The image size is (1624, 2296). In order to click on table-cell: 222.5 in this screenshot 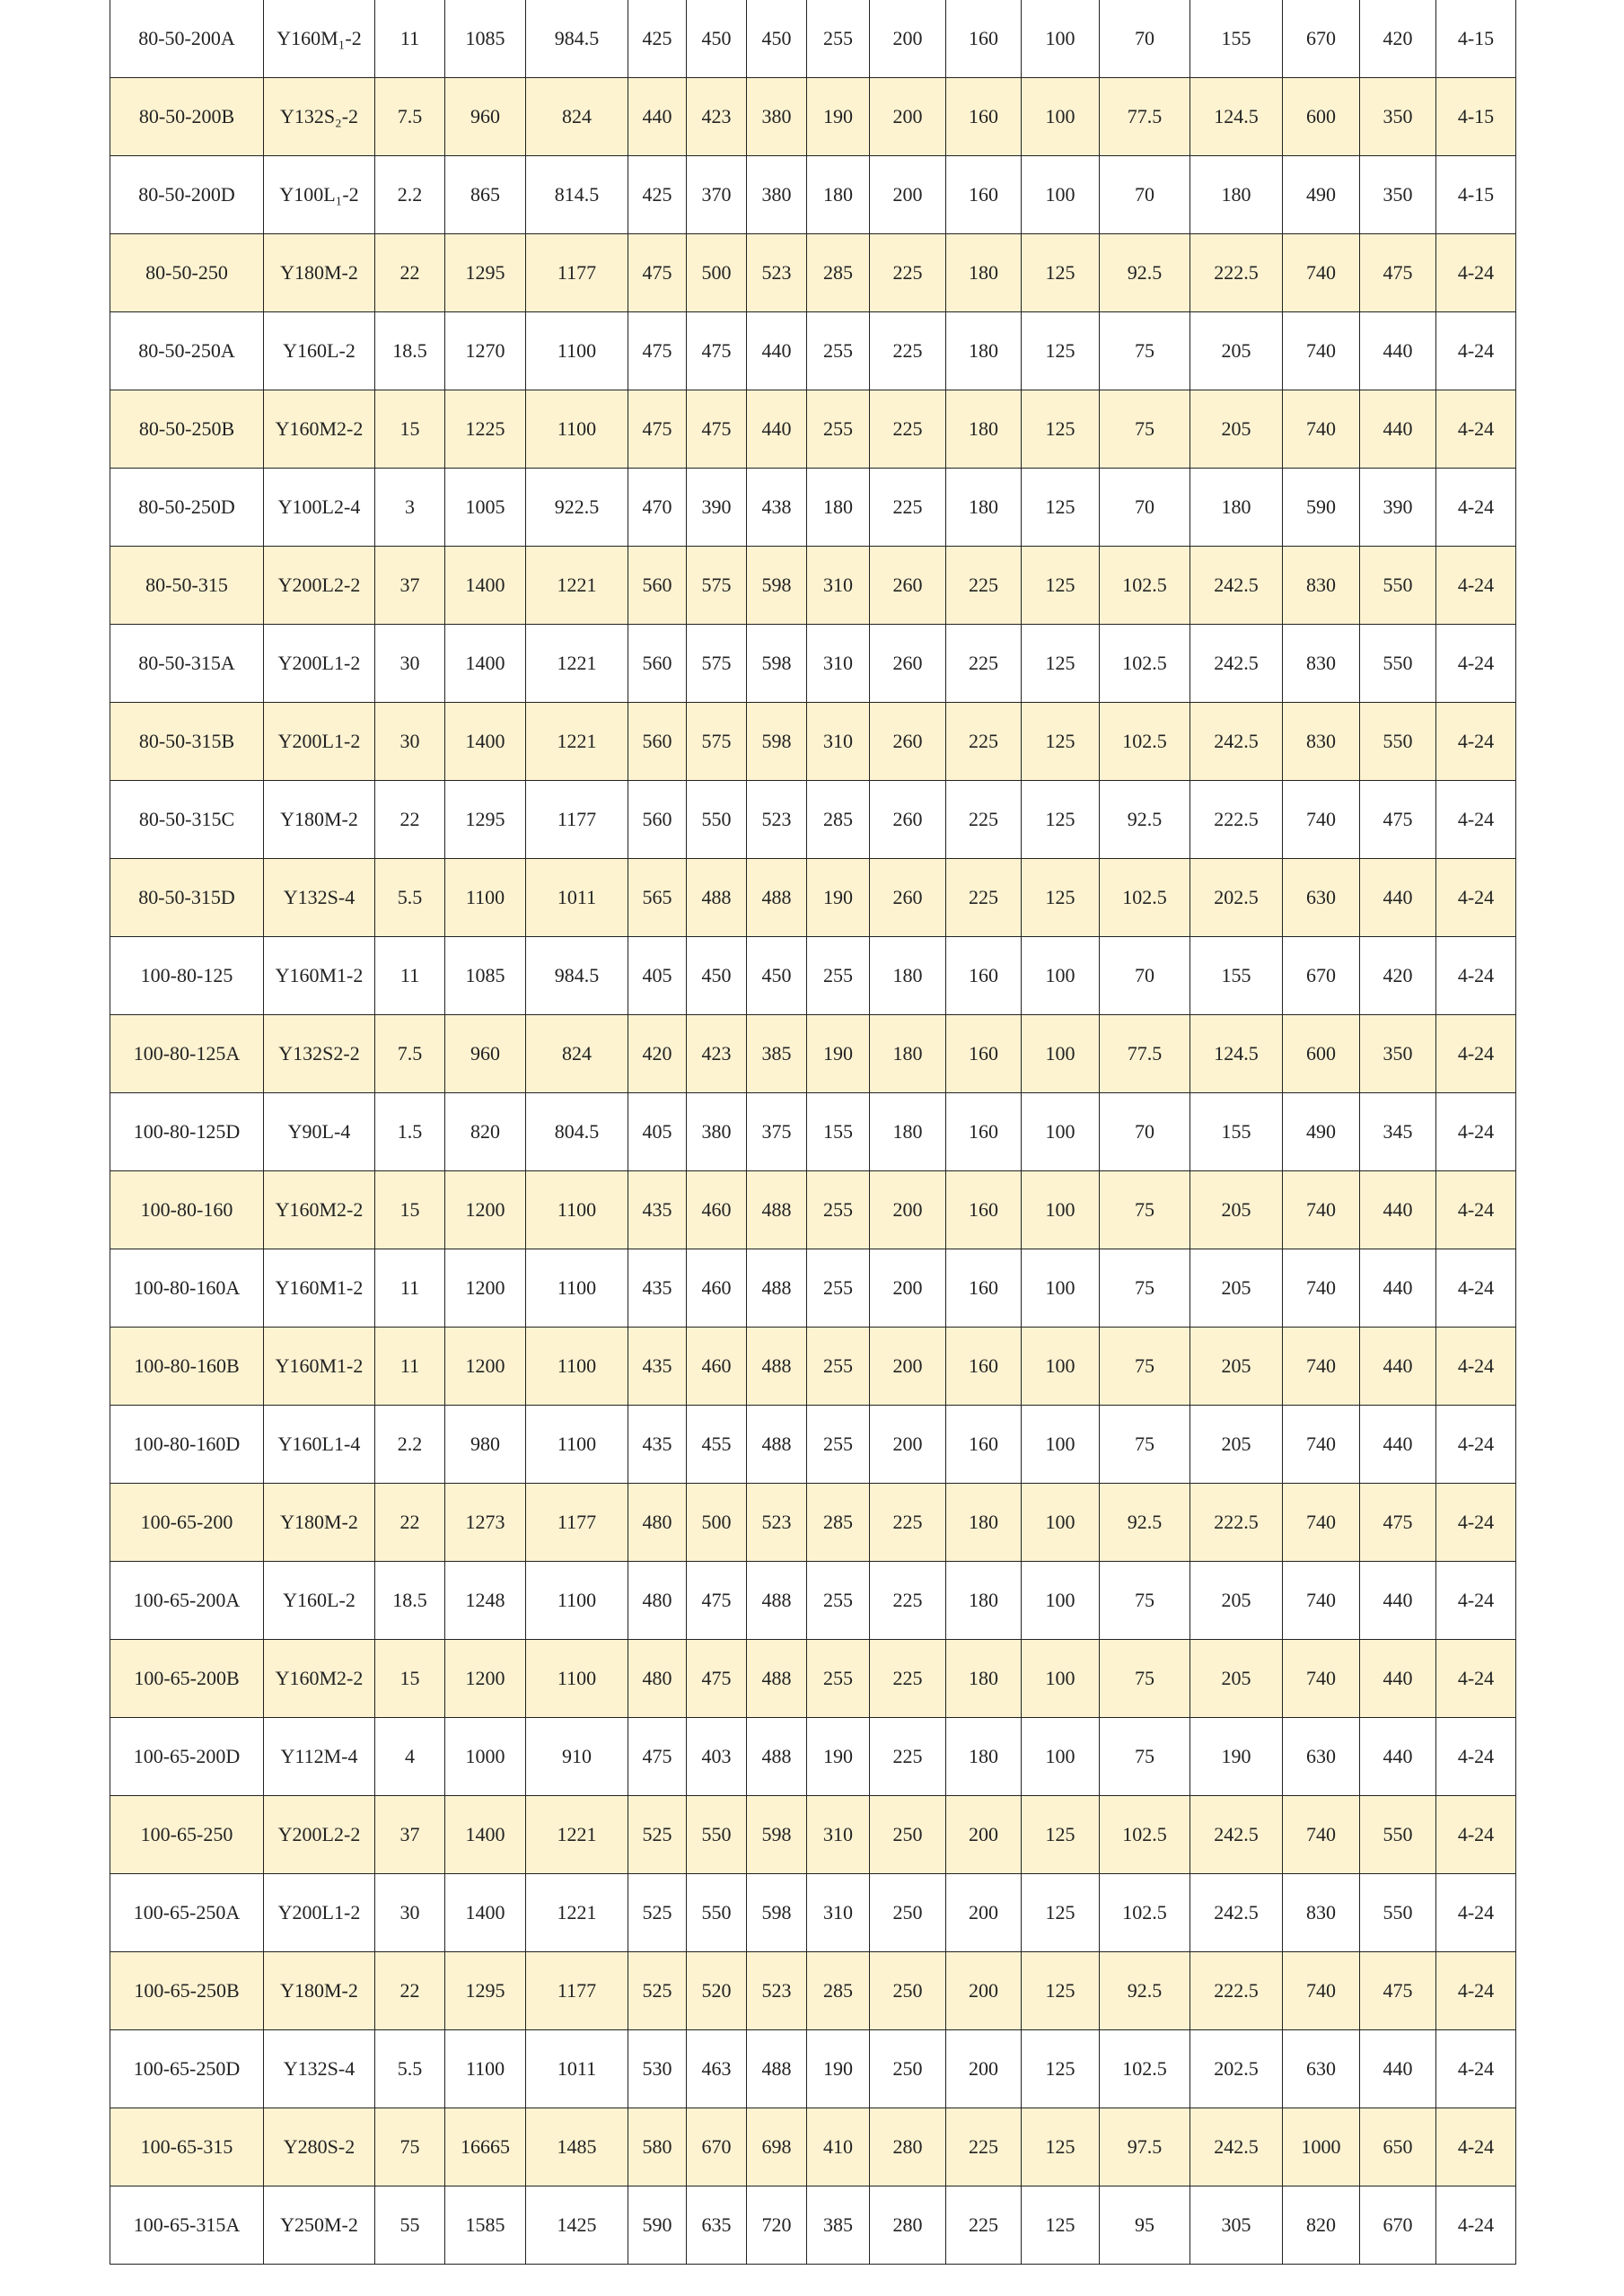, I will do `click(1236, 272)`.